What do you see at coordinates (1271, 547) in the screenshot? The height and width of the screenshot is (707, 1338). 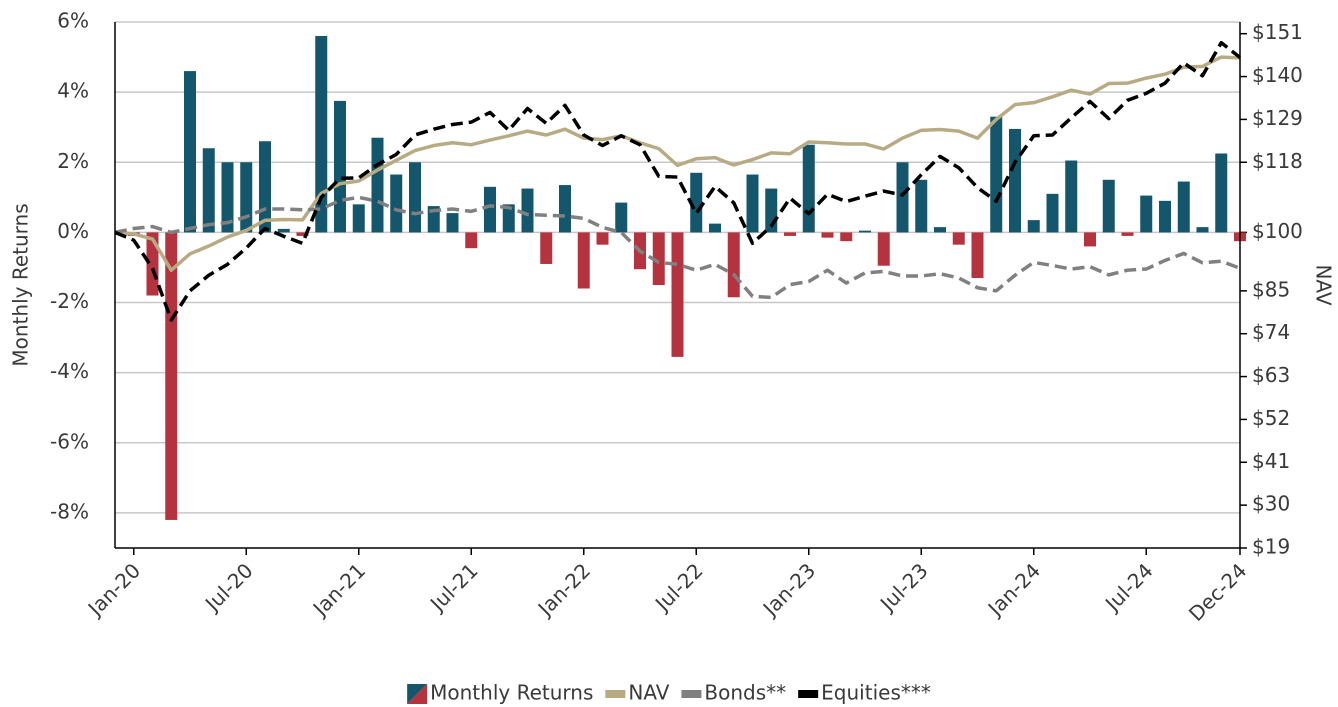 I see `y2-tick-label: $19` at bounding box center [1271, 547].